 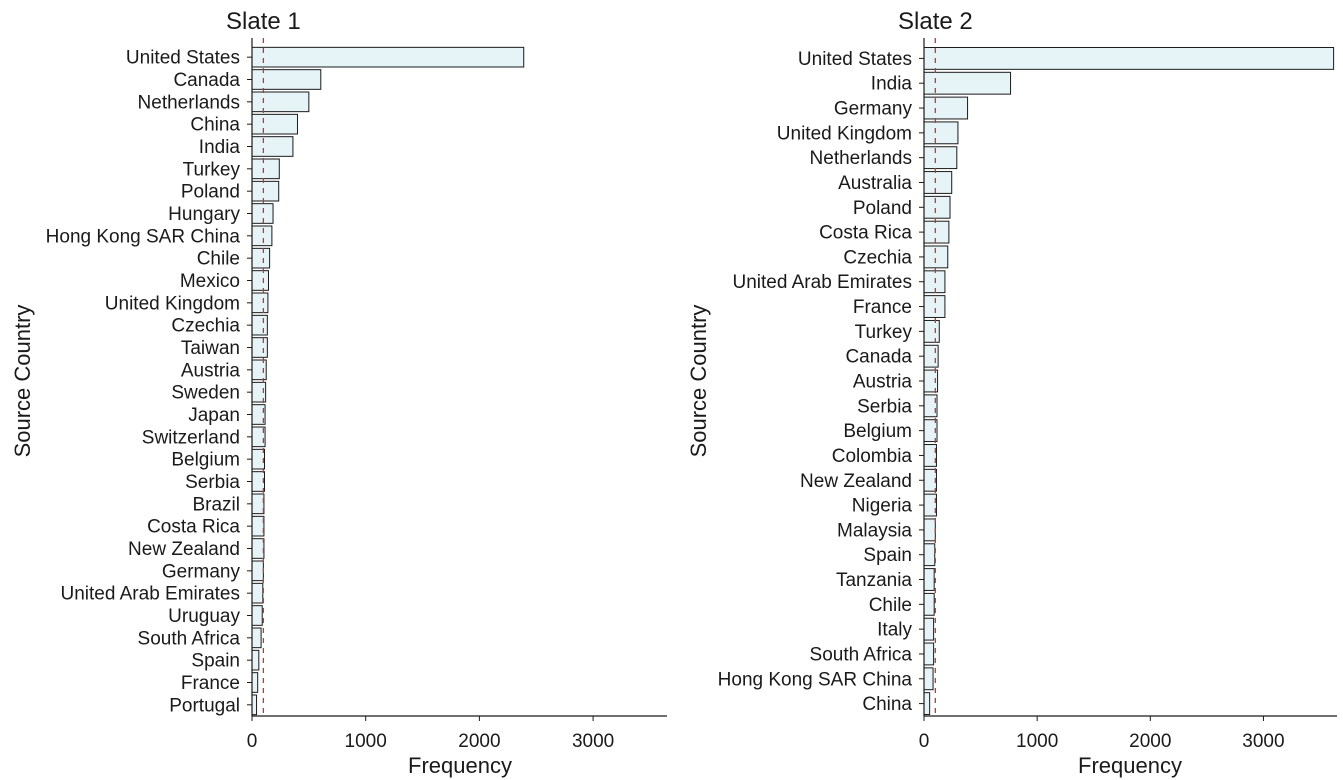 I want to click on chart1-category-label: United Arab Emirates, so click(x=150, y=594).